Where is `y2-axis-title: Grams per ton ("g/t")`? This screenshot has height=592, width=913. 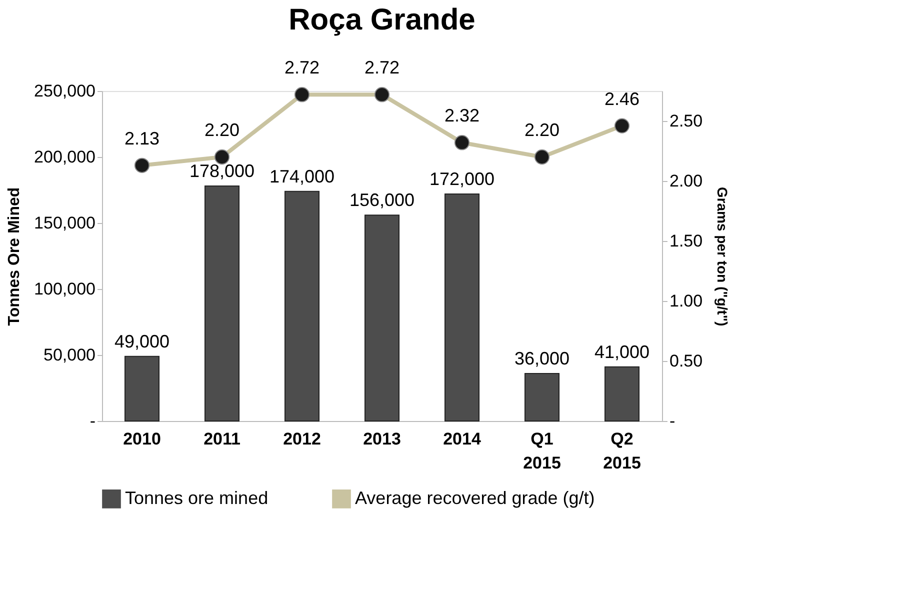
y2-axis-title: Grams per ton ("g/t") is located at coordinates (722, 256).